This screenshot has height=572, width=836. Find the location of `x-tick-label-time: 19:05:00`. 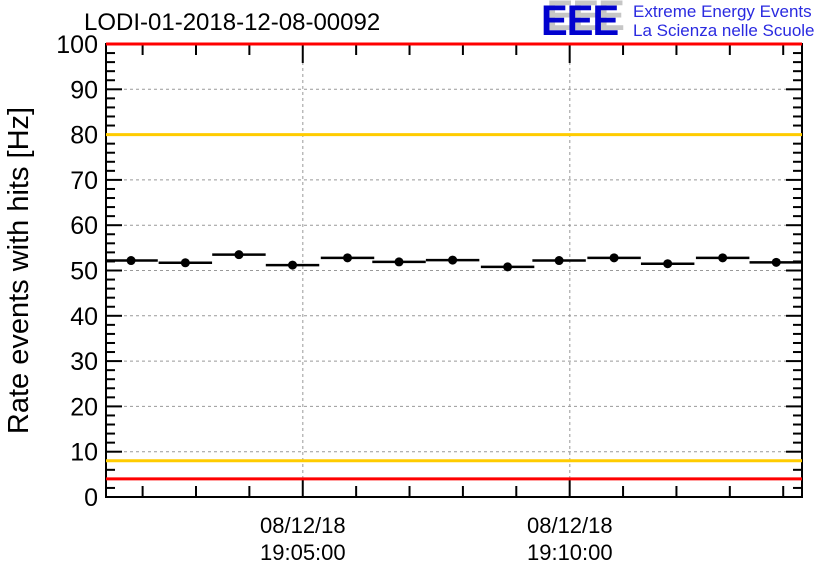

x-tick-label-time: 19:05:00 is located at coordinates (303, 552).